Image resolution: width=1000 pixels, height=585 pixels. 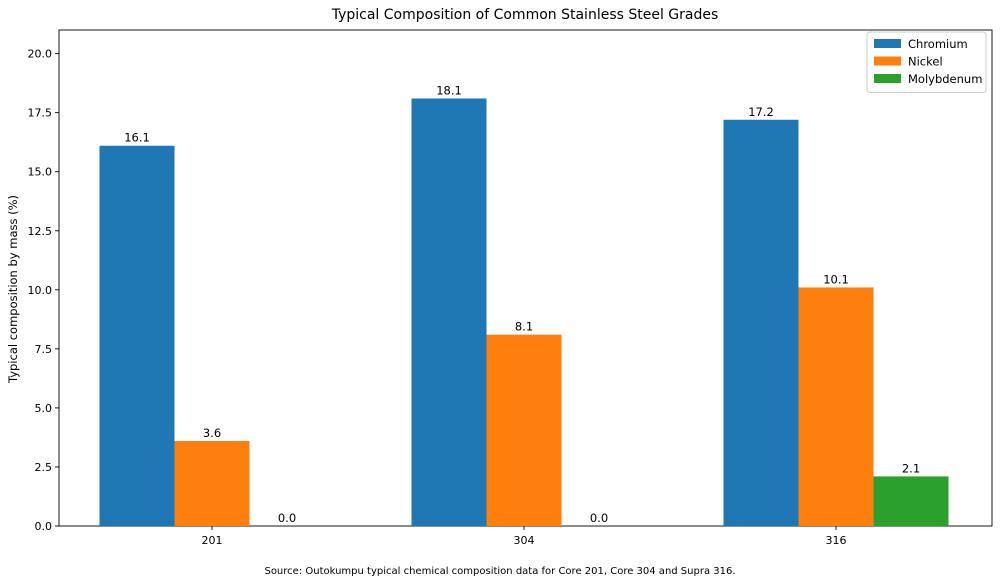 I want to click on legend-label-nickel: Nickel, so click(x=925, y=62).